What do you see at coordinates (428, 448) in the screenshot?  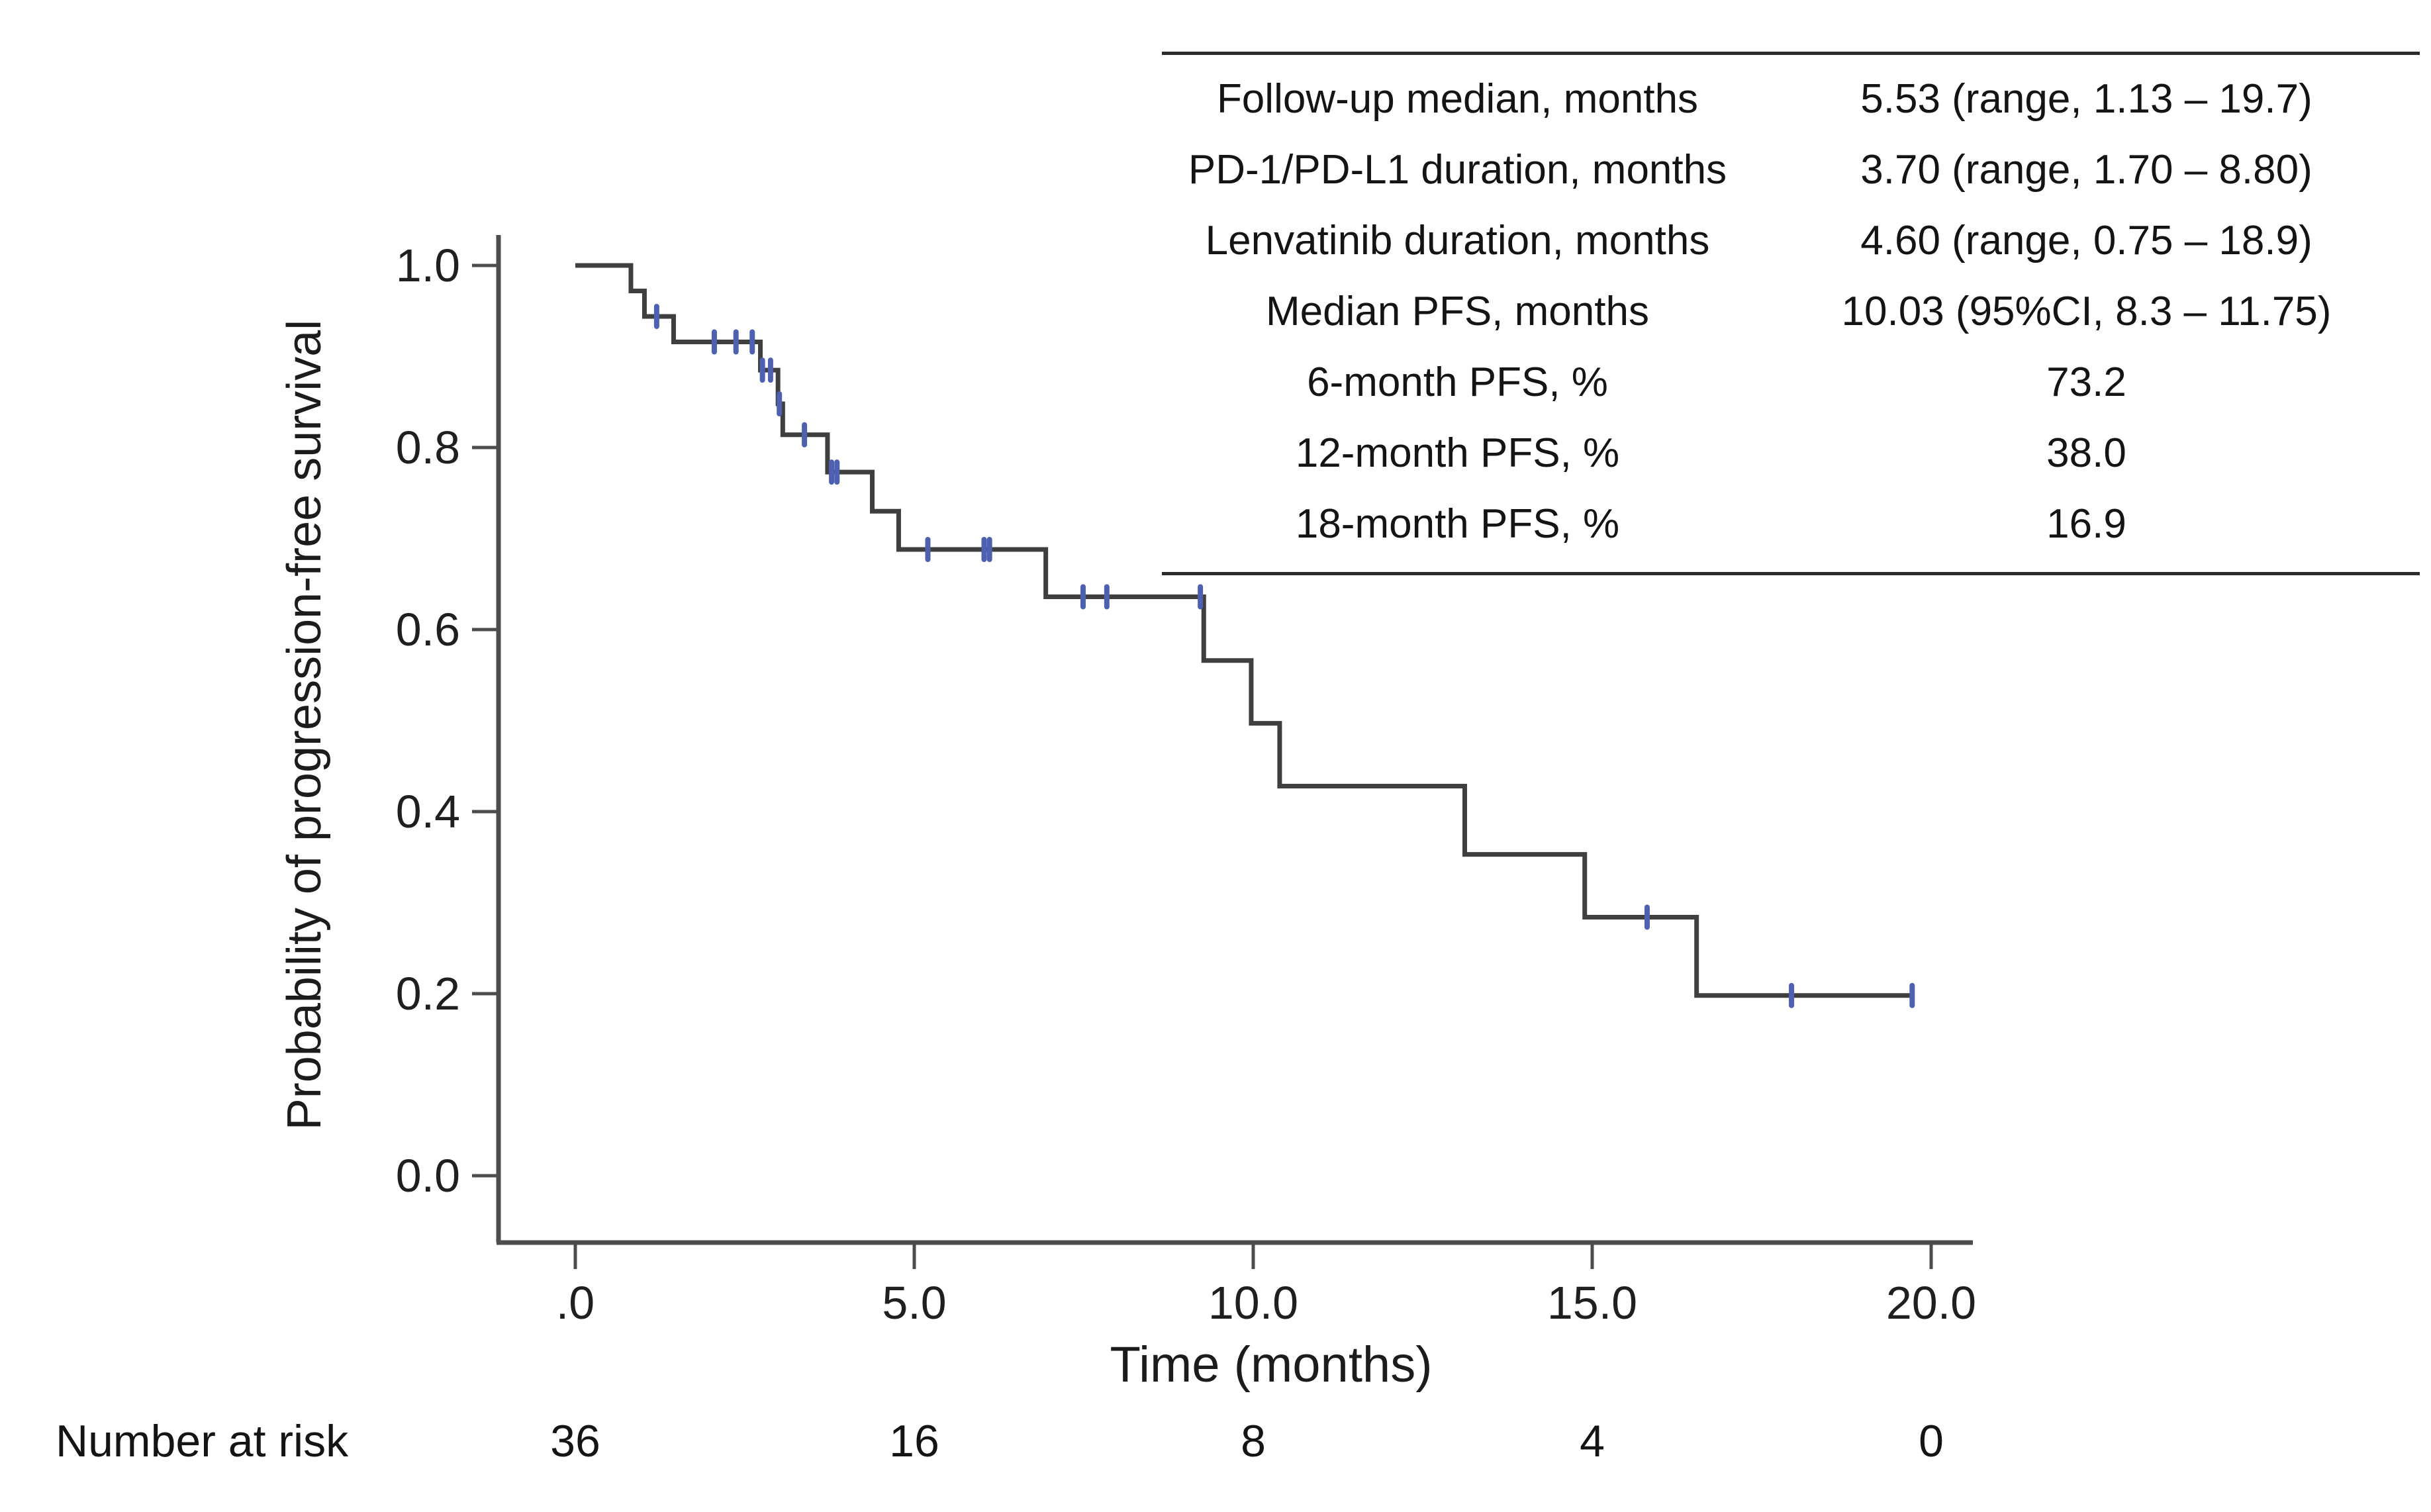 I see `y-tick-label: 0.8` at bounding box center [428, 448].